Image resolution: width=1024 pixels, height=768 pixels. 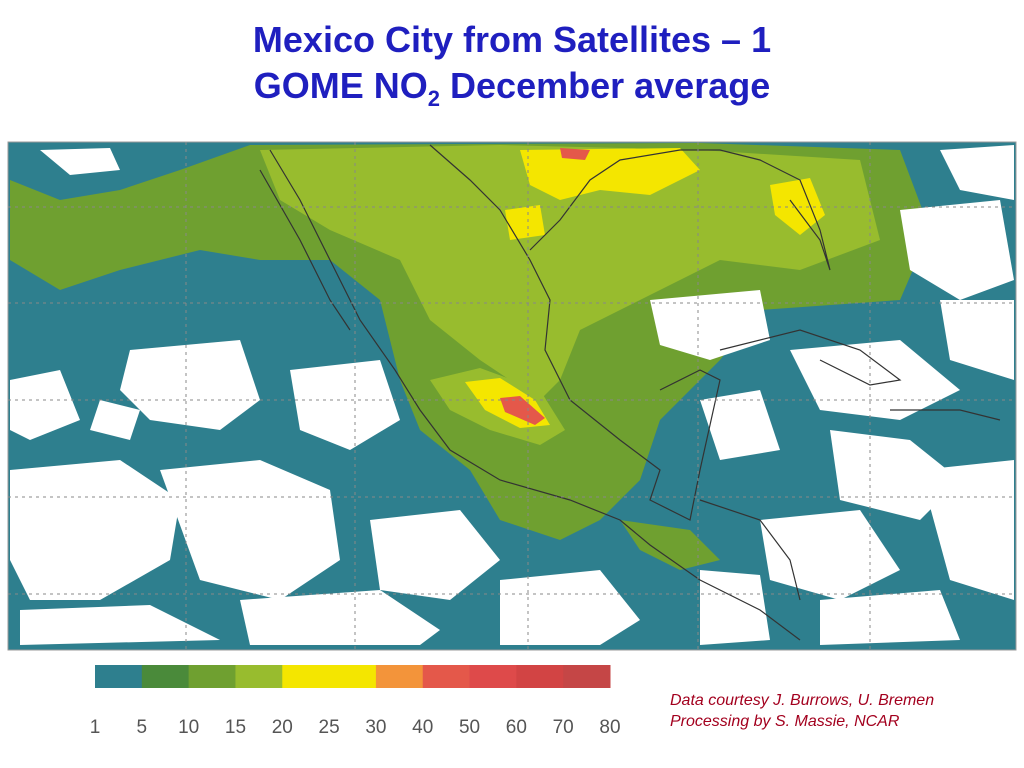 What do you see at coordinates (785, 721) in the screenshot?
I see `credit-line: Processing by S. Massie, NCAR` at bounding box center [785, 721].